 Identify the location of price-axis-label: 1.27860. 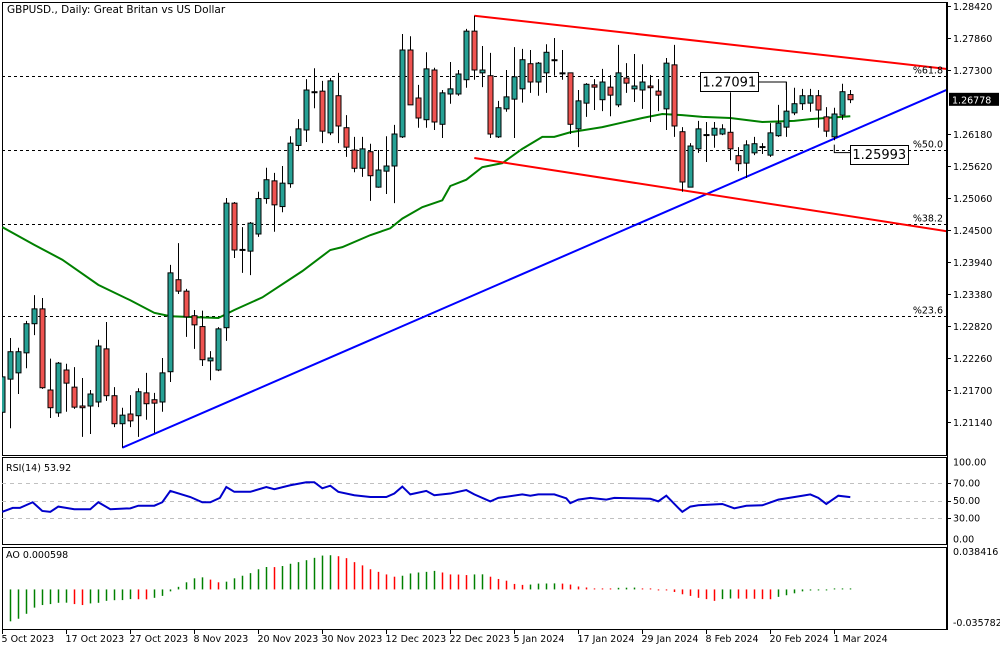
(972, 39).